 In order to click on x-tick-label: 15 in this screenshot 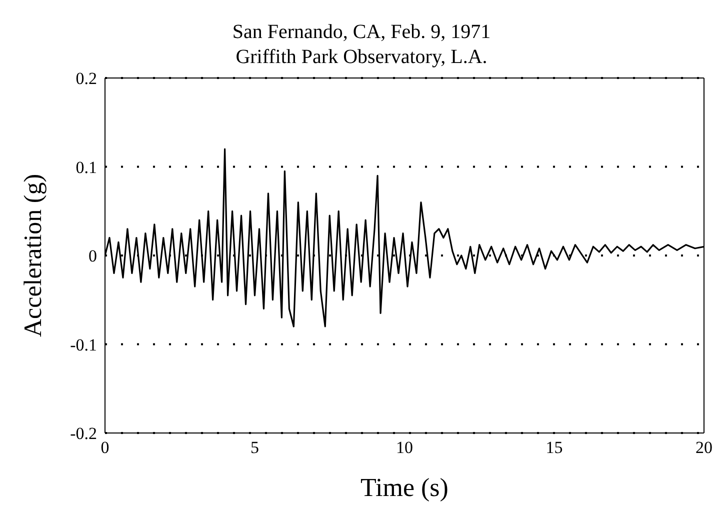, I will do `click(554, 448)`.